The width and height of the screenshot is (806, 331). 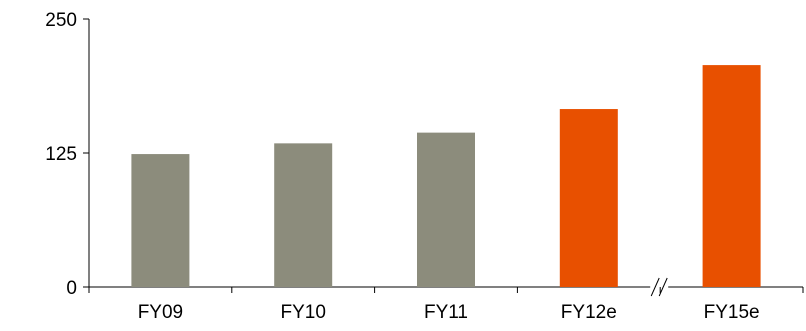 I want to click on y-tick-label: 0, so click(x=71, y=288).